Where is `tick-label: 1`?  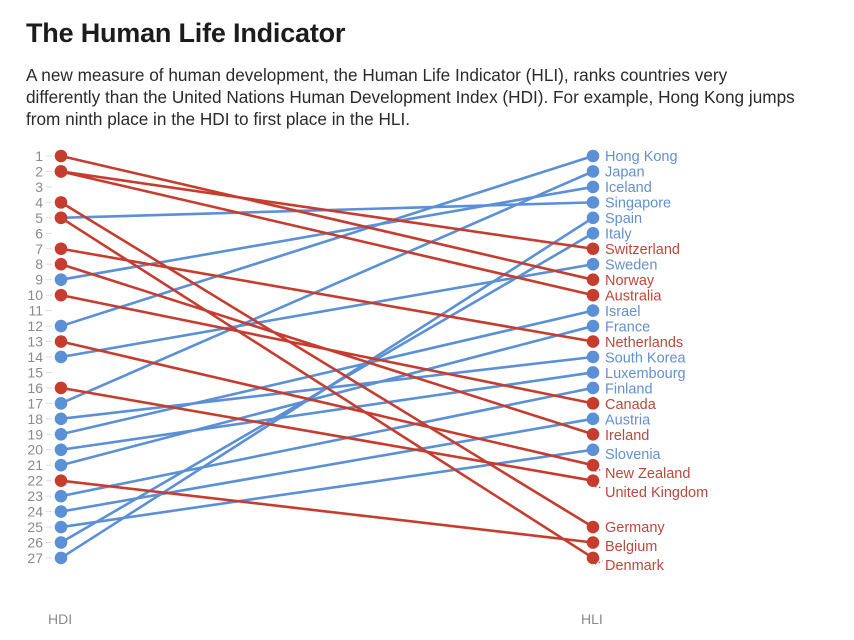
tick-label: 1 is located at coordinates (39, 156).